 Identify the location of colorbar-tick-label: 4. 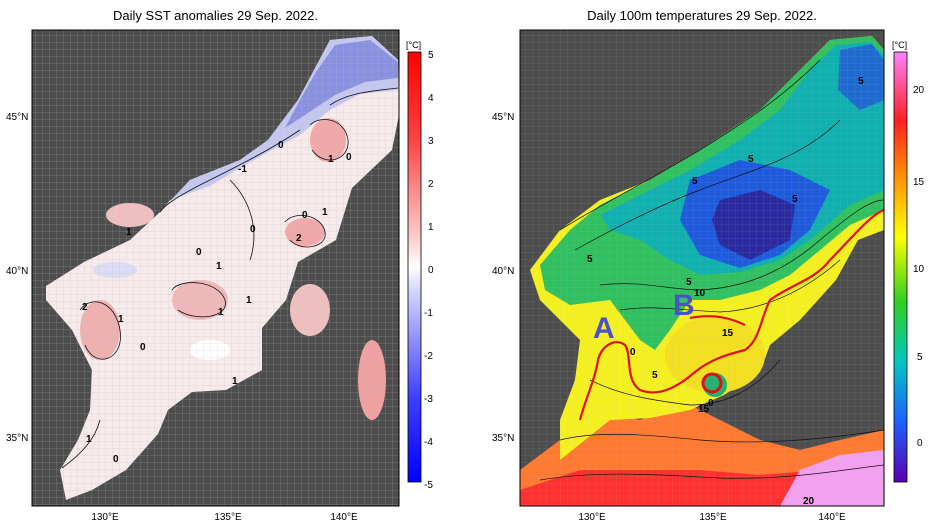
(431, 98).